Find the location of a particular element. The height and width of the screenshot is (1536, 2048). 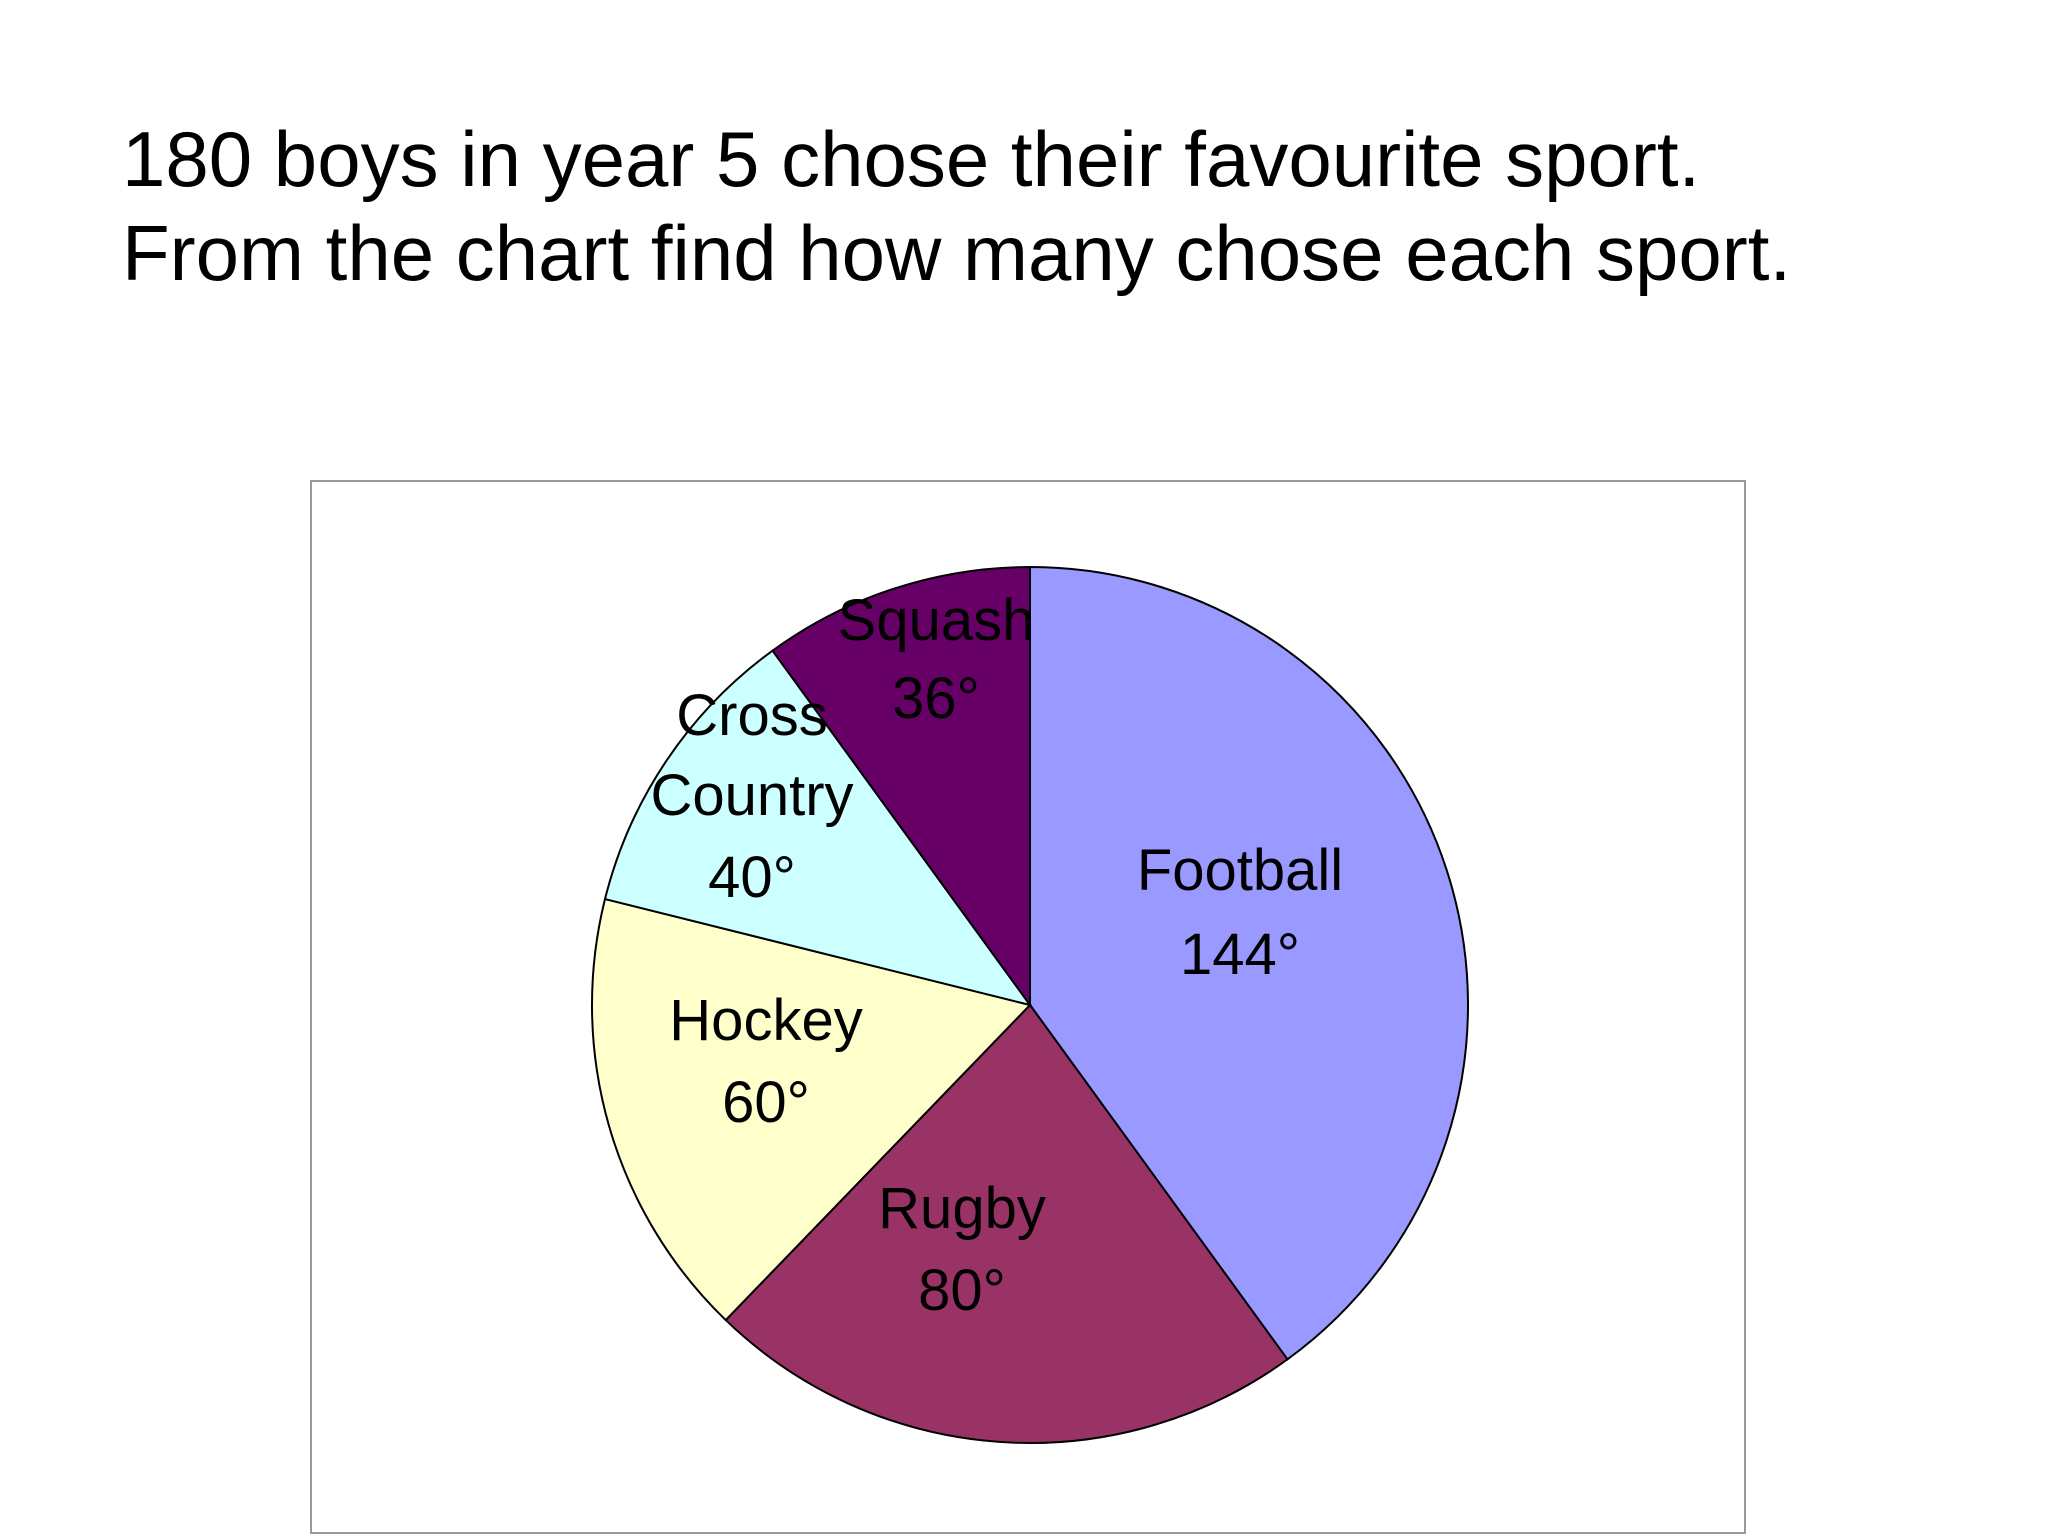

slice-name-squash: Squash is located at coordinates (936, 620).